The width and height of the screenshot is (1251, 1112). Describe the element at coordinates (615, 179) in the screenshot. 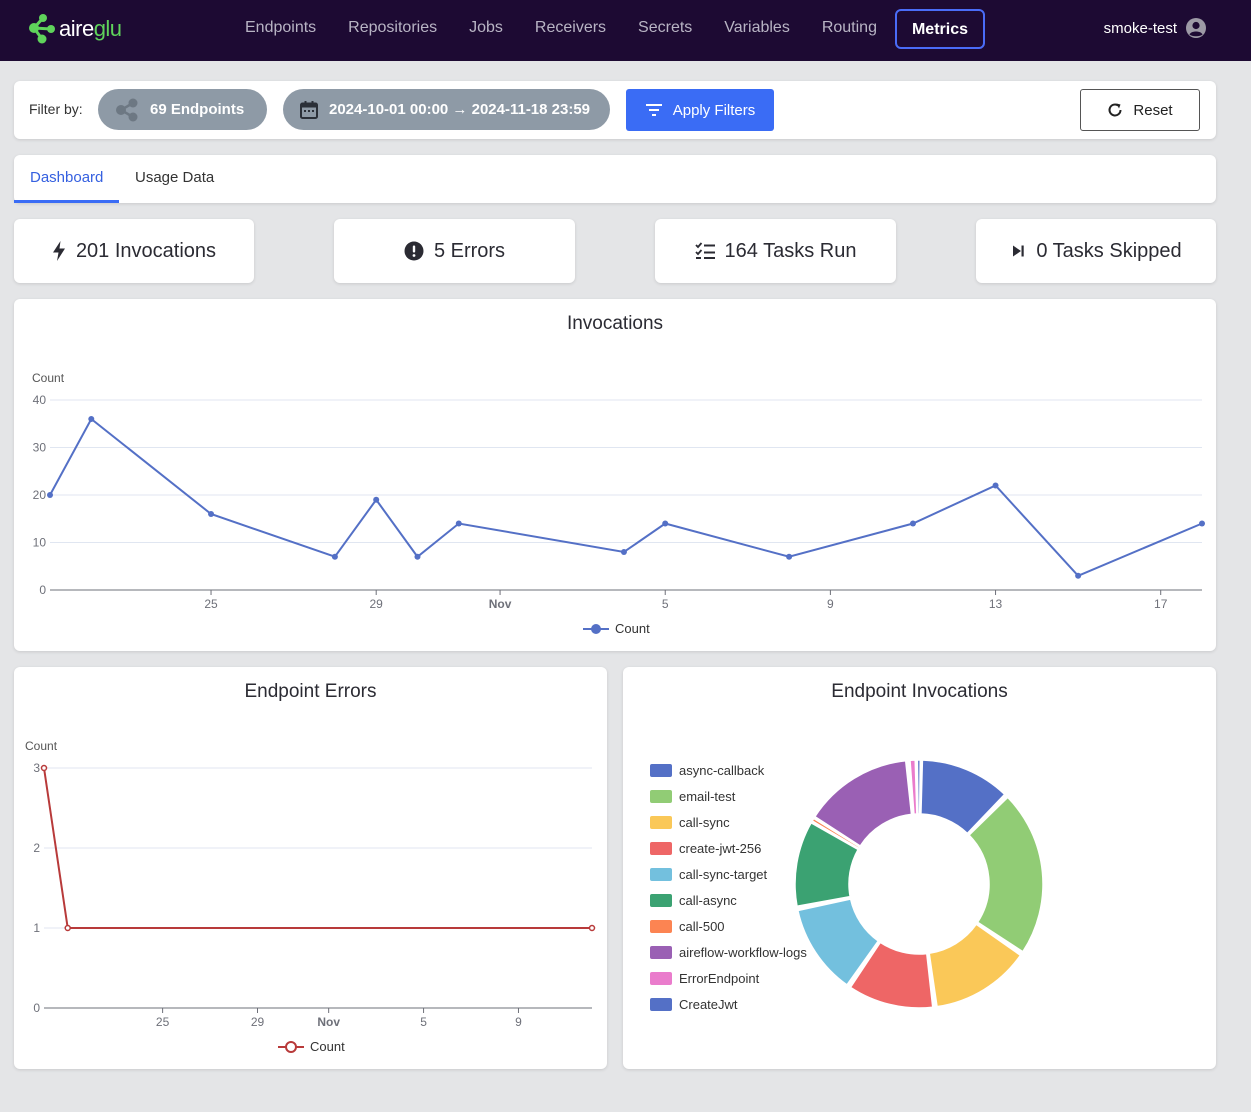

I see `view-tabs: Dashboard Usage Data` at that location.